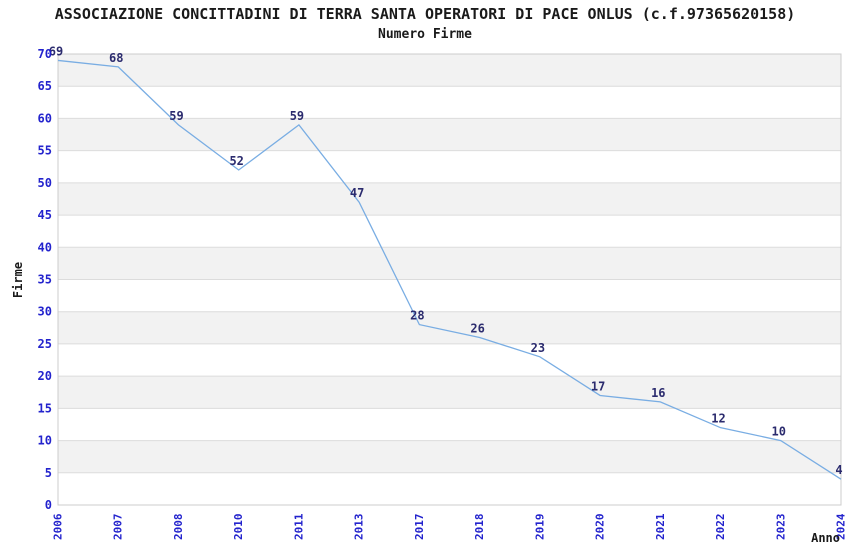  Describe the element at coordinates (477, 328) in the screenshot. I see `data-point-label: 26` at that location.